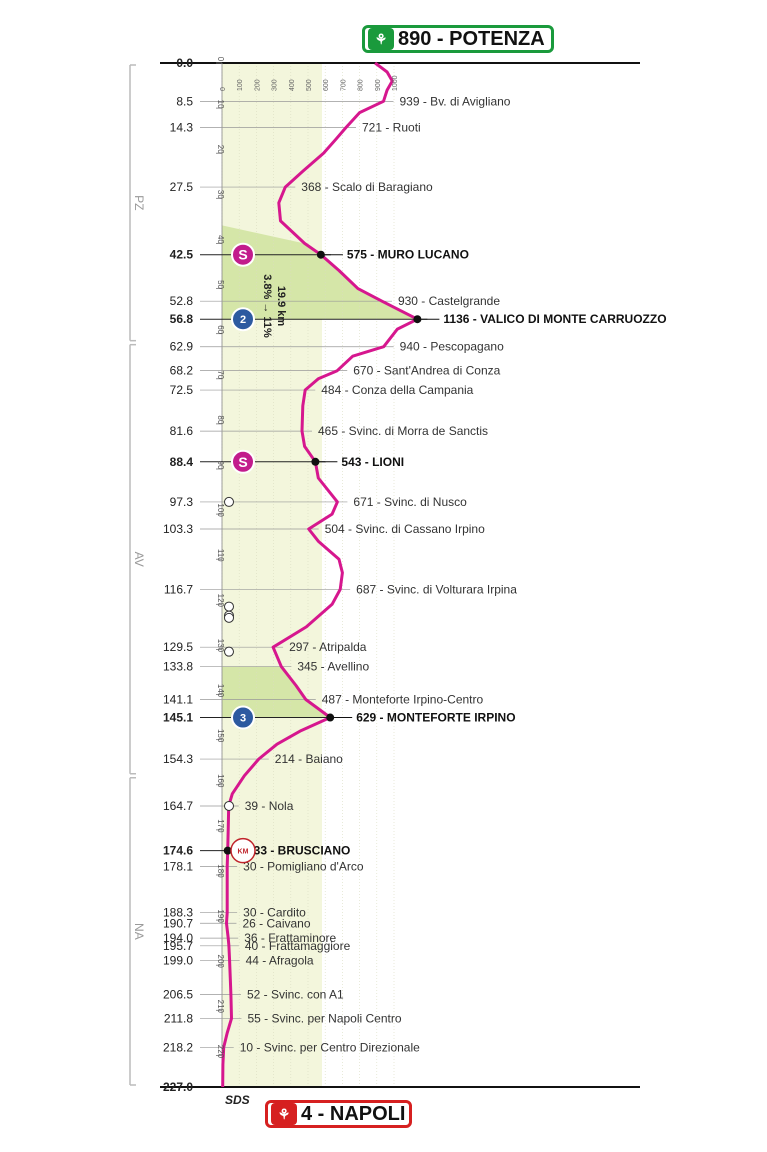 The height and width of the screenshot is (1152, 767). Describe the element at coordinates (220, 329) in the screenshot. I see `km-tick-label-group: 60` at that location.